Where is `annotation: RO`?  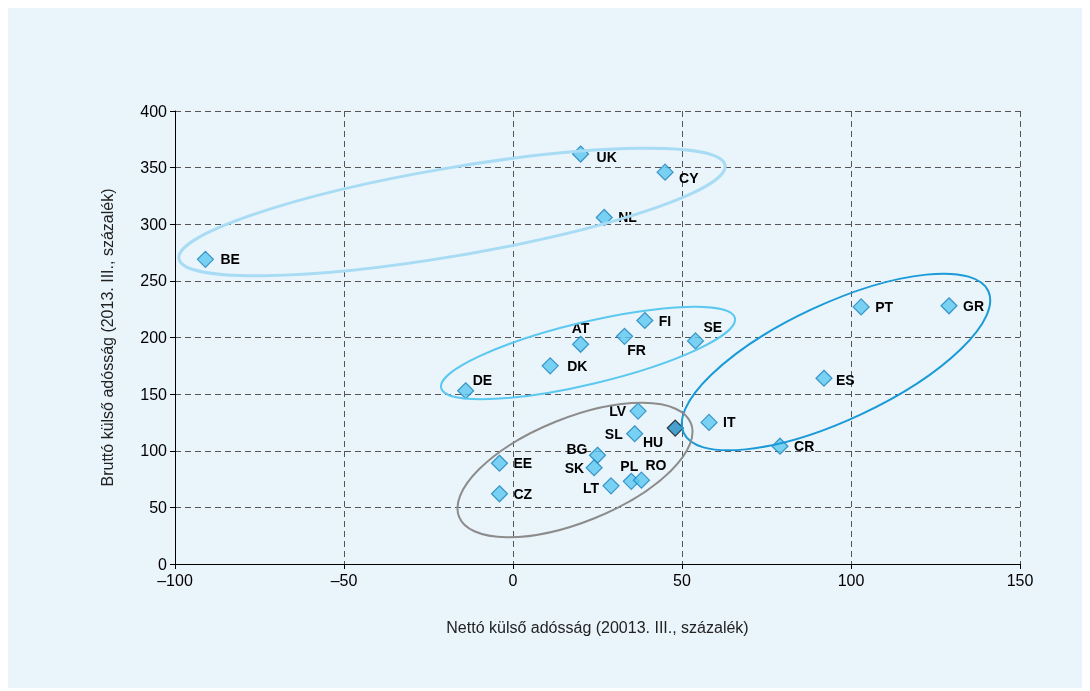 annotation: RO is located at coordinates (656, 465).